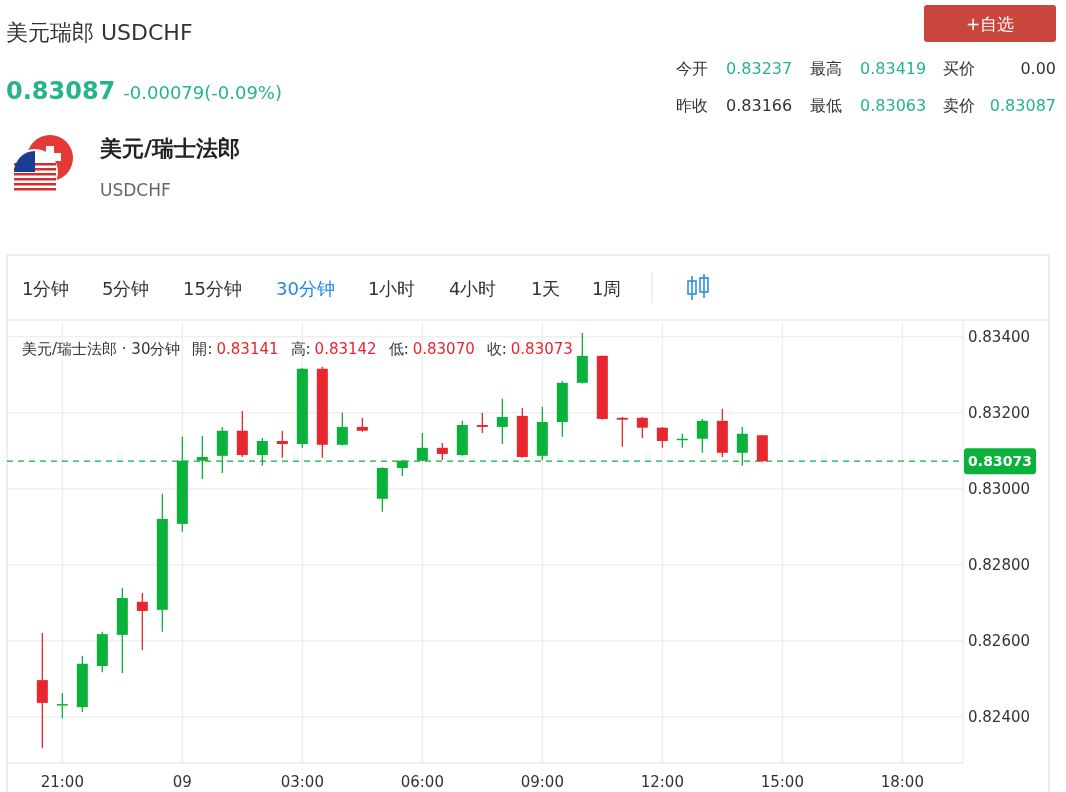 This screenshot has width=1066, height=792. What do you see at coordinates (893, 68) in the screenshot?
I see `text: 0.83419` at bounding box center [893, 68].